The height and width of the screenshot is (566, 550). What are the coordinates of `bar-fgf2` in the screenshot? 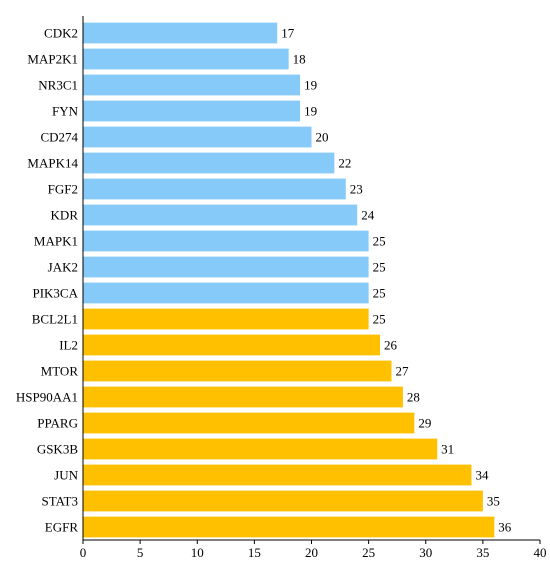 It's located at (214, 189).